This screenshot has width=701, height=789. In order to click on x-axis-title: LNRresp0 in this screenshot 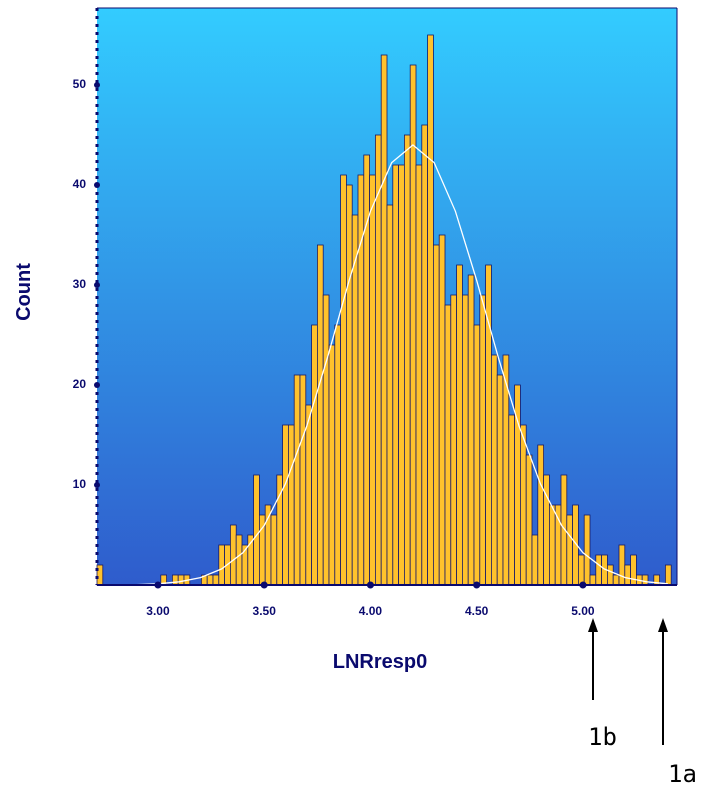, I will do `click(380, 662)`.